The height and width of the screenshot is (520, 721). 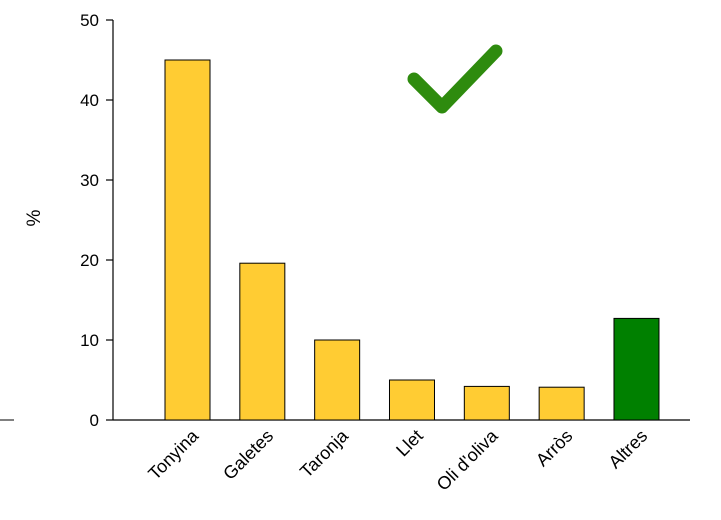 I want to click on y-tick-label: 50, so click(x=89, y=20).